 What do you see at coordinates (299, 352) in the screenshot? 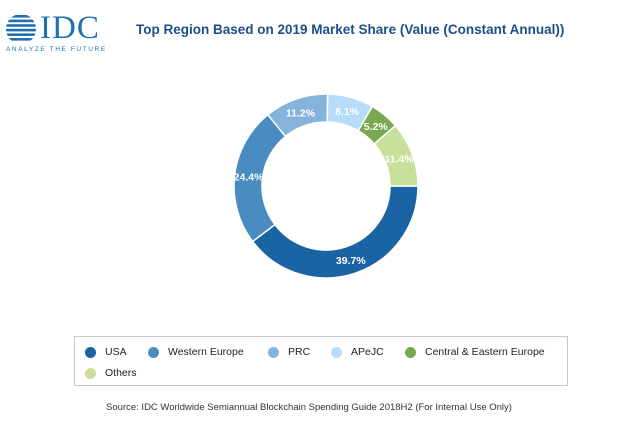
I see `legend-label-prc: PRC` at bounding box center [299, 352].